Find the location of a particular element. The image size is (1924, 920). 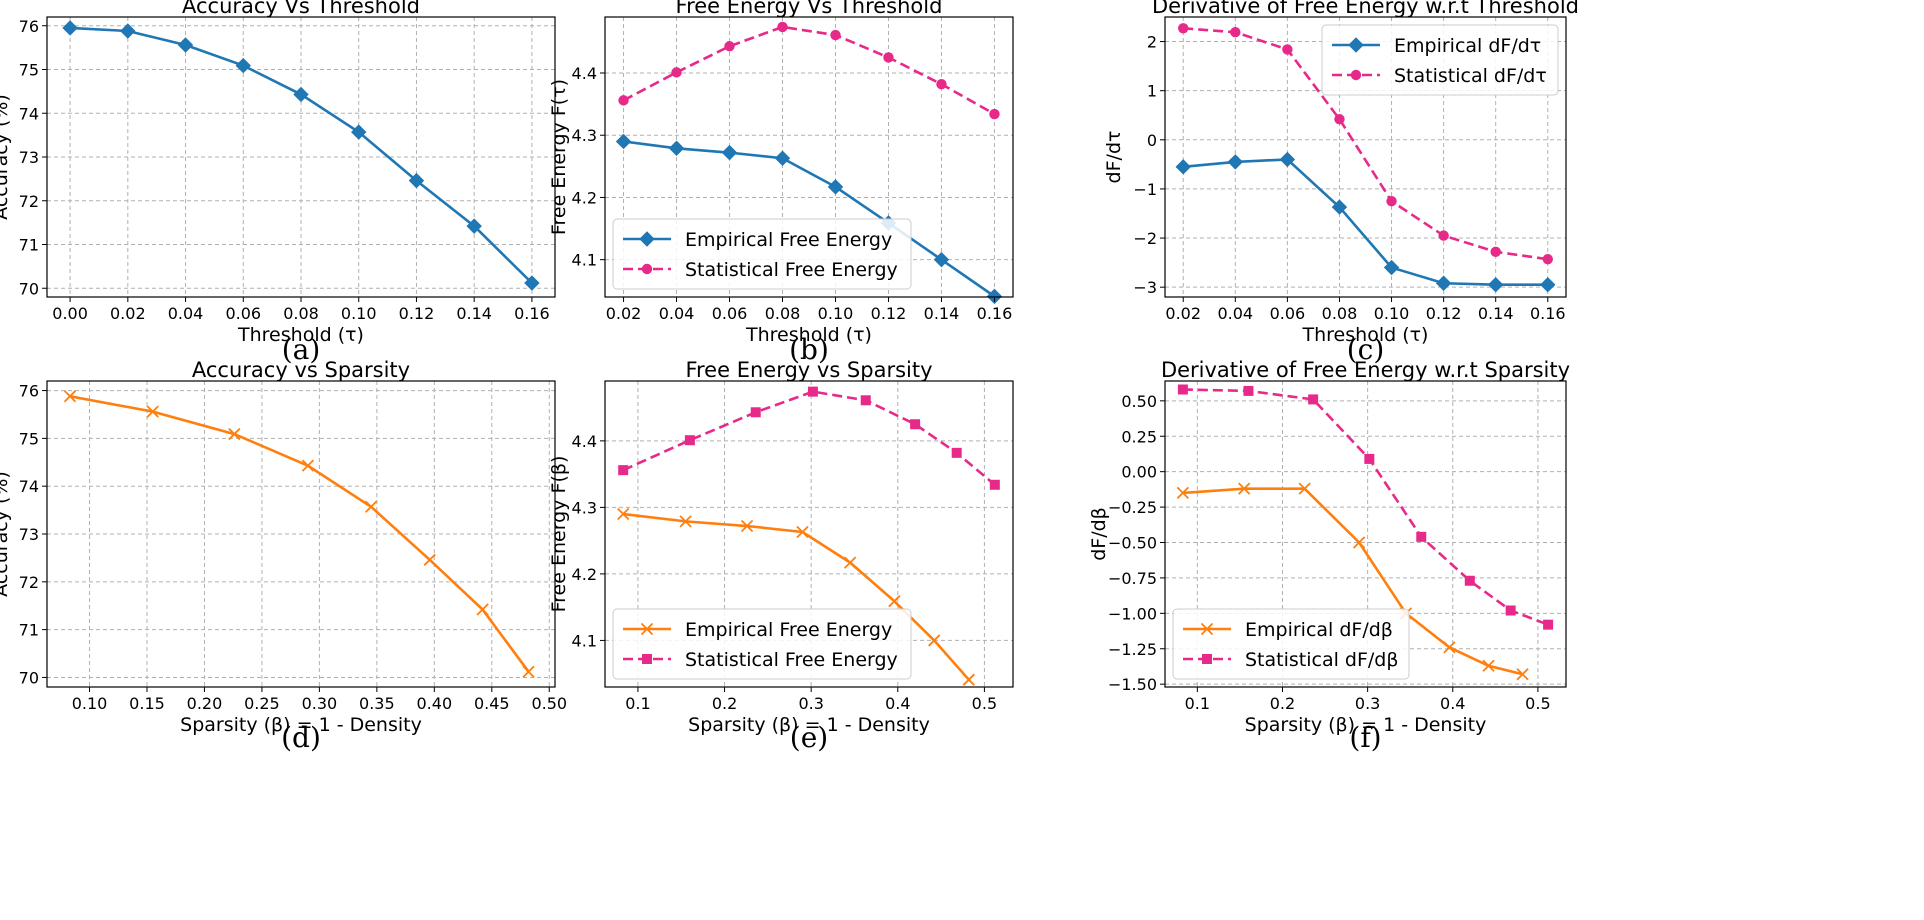

subfigure-caption: (c) is located at coordinates (1366, 349).